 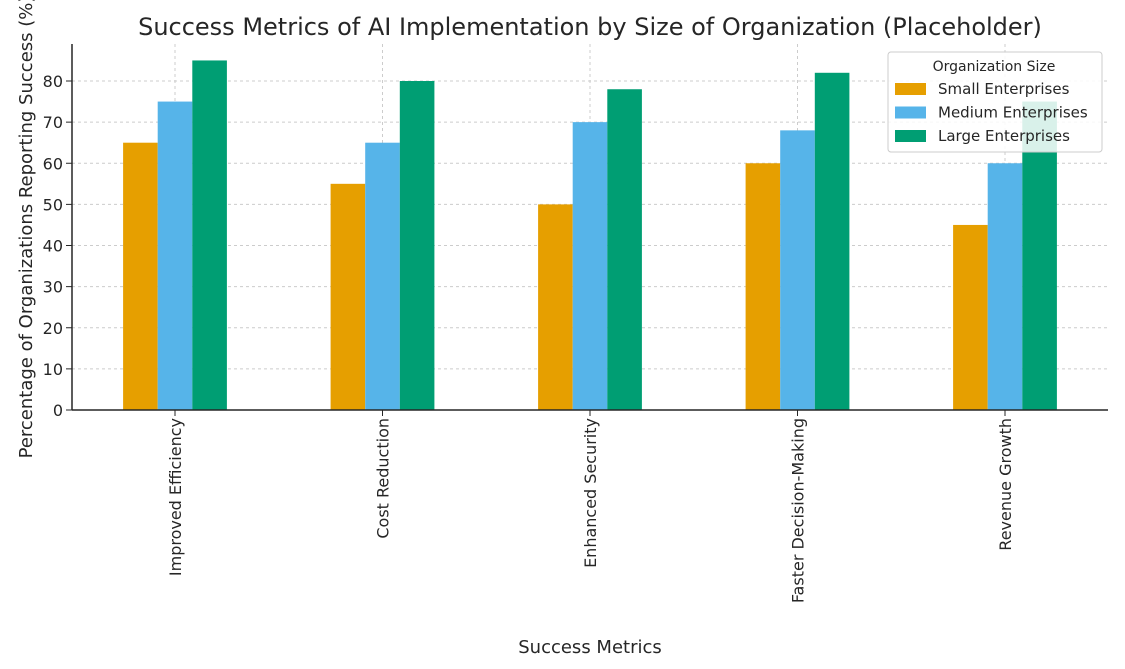 What do you see at coordinates (53, 204) in the screenshot?
I see `y-tick-label: 50` at bounding box center [53, 204].